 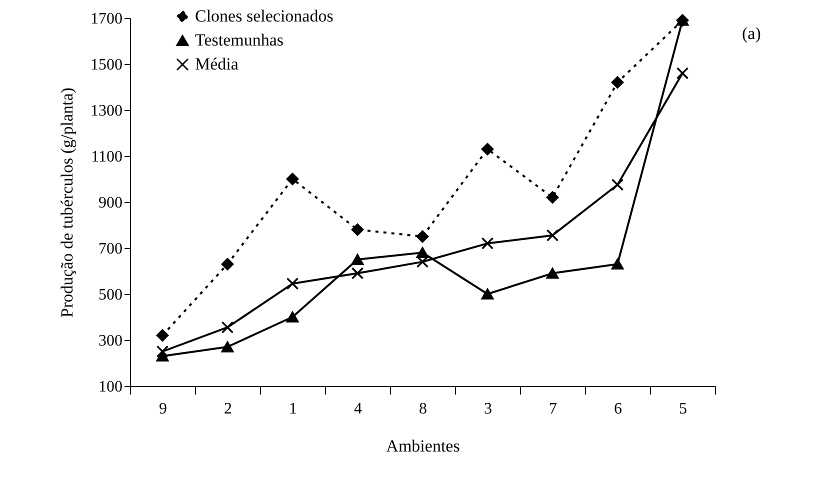 I want to click on legend-label: Clones selecionados, so click(x=264, y=16).